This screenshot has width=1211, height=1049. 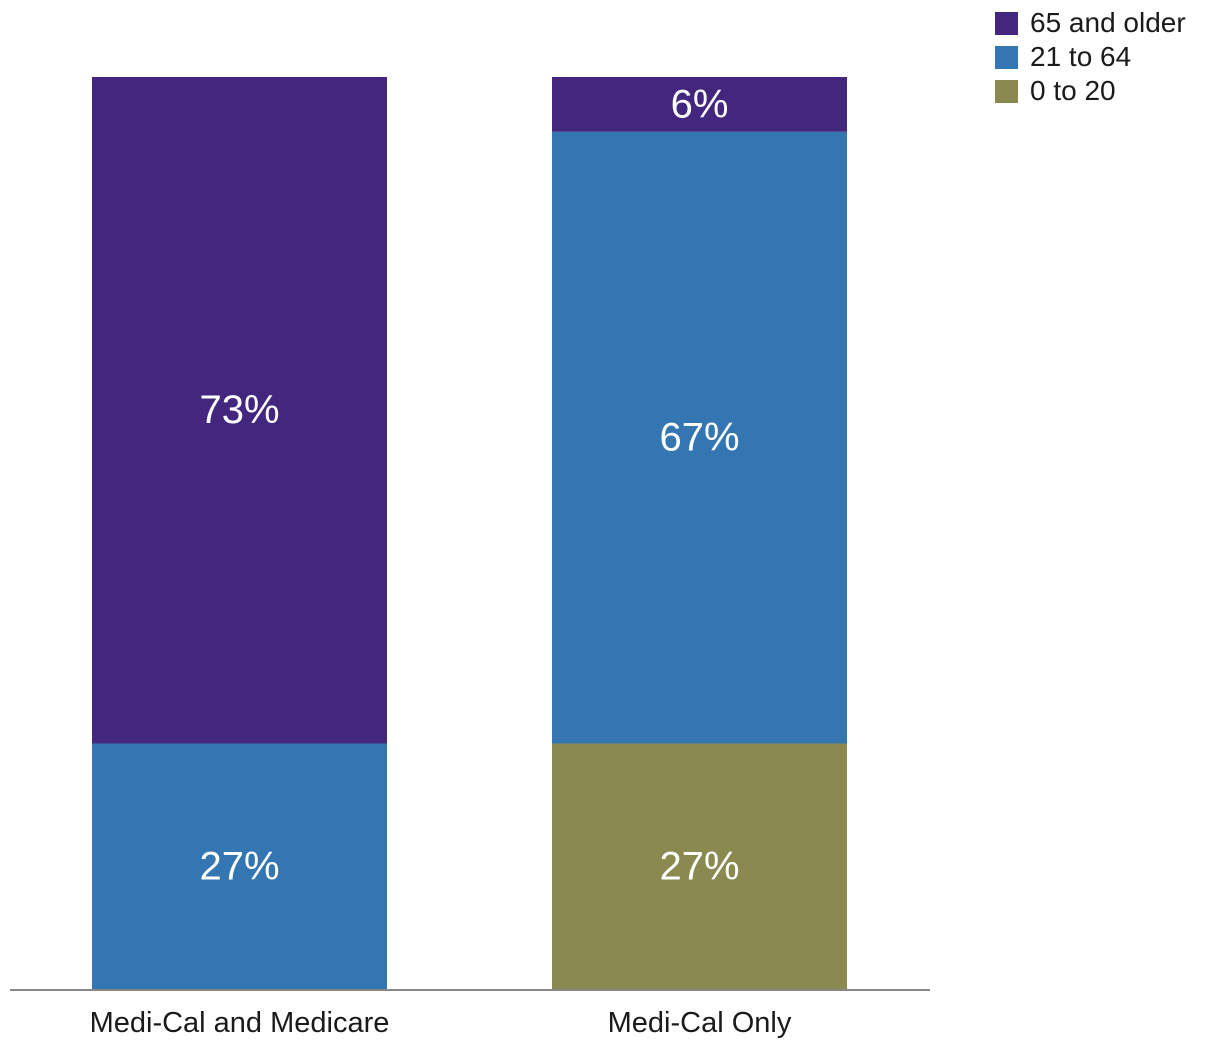 I want to click on data-label-medi-cal-only-0-to-20: 27%, so click(x=699, y=867).